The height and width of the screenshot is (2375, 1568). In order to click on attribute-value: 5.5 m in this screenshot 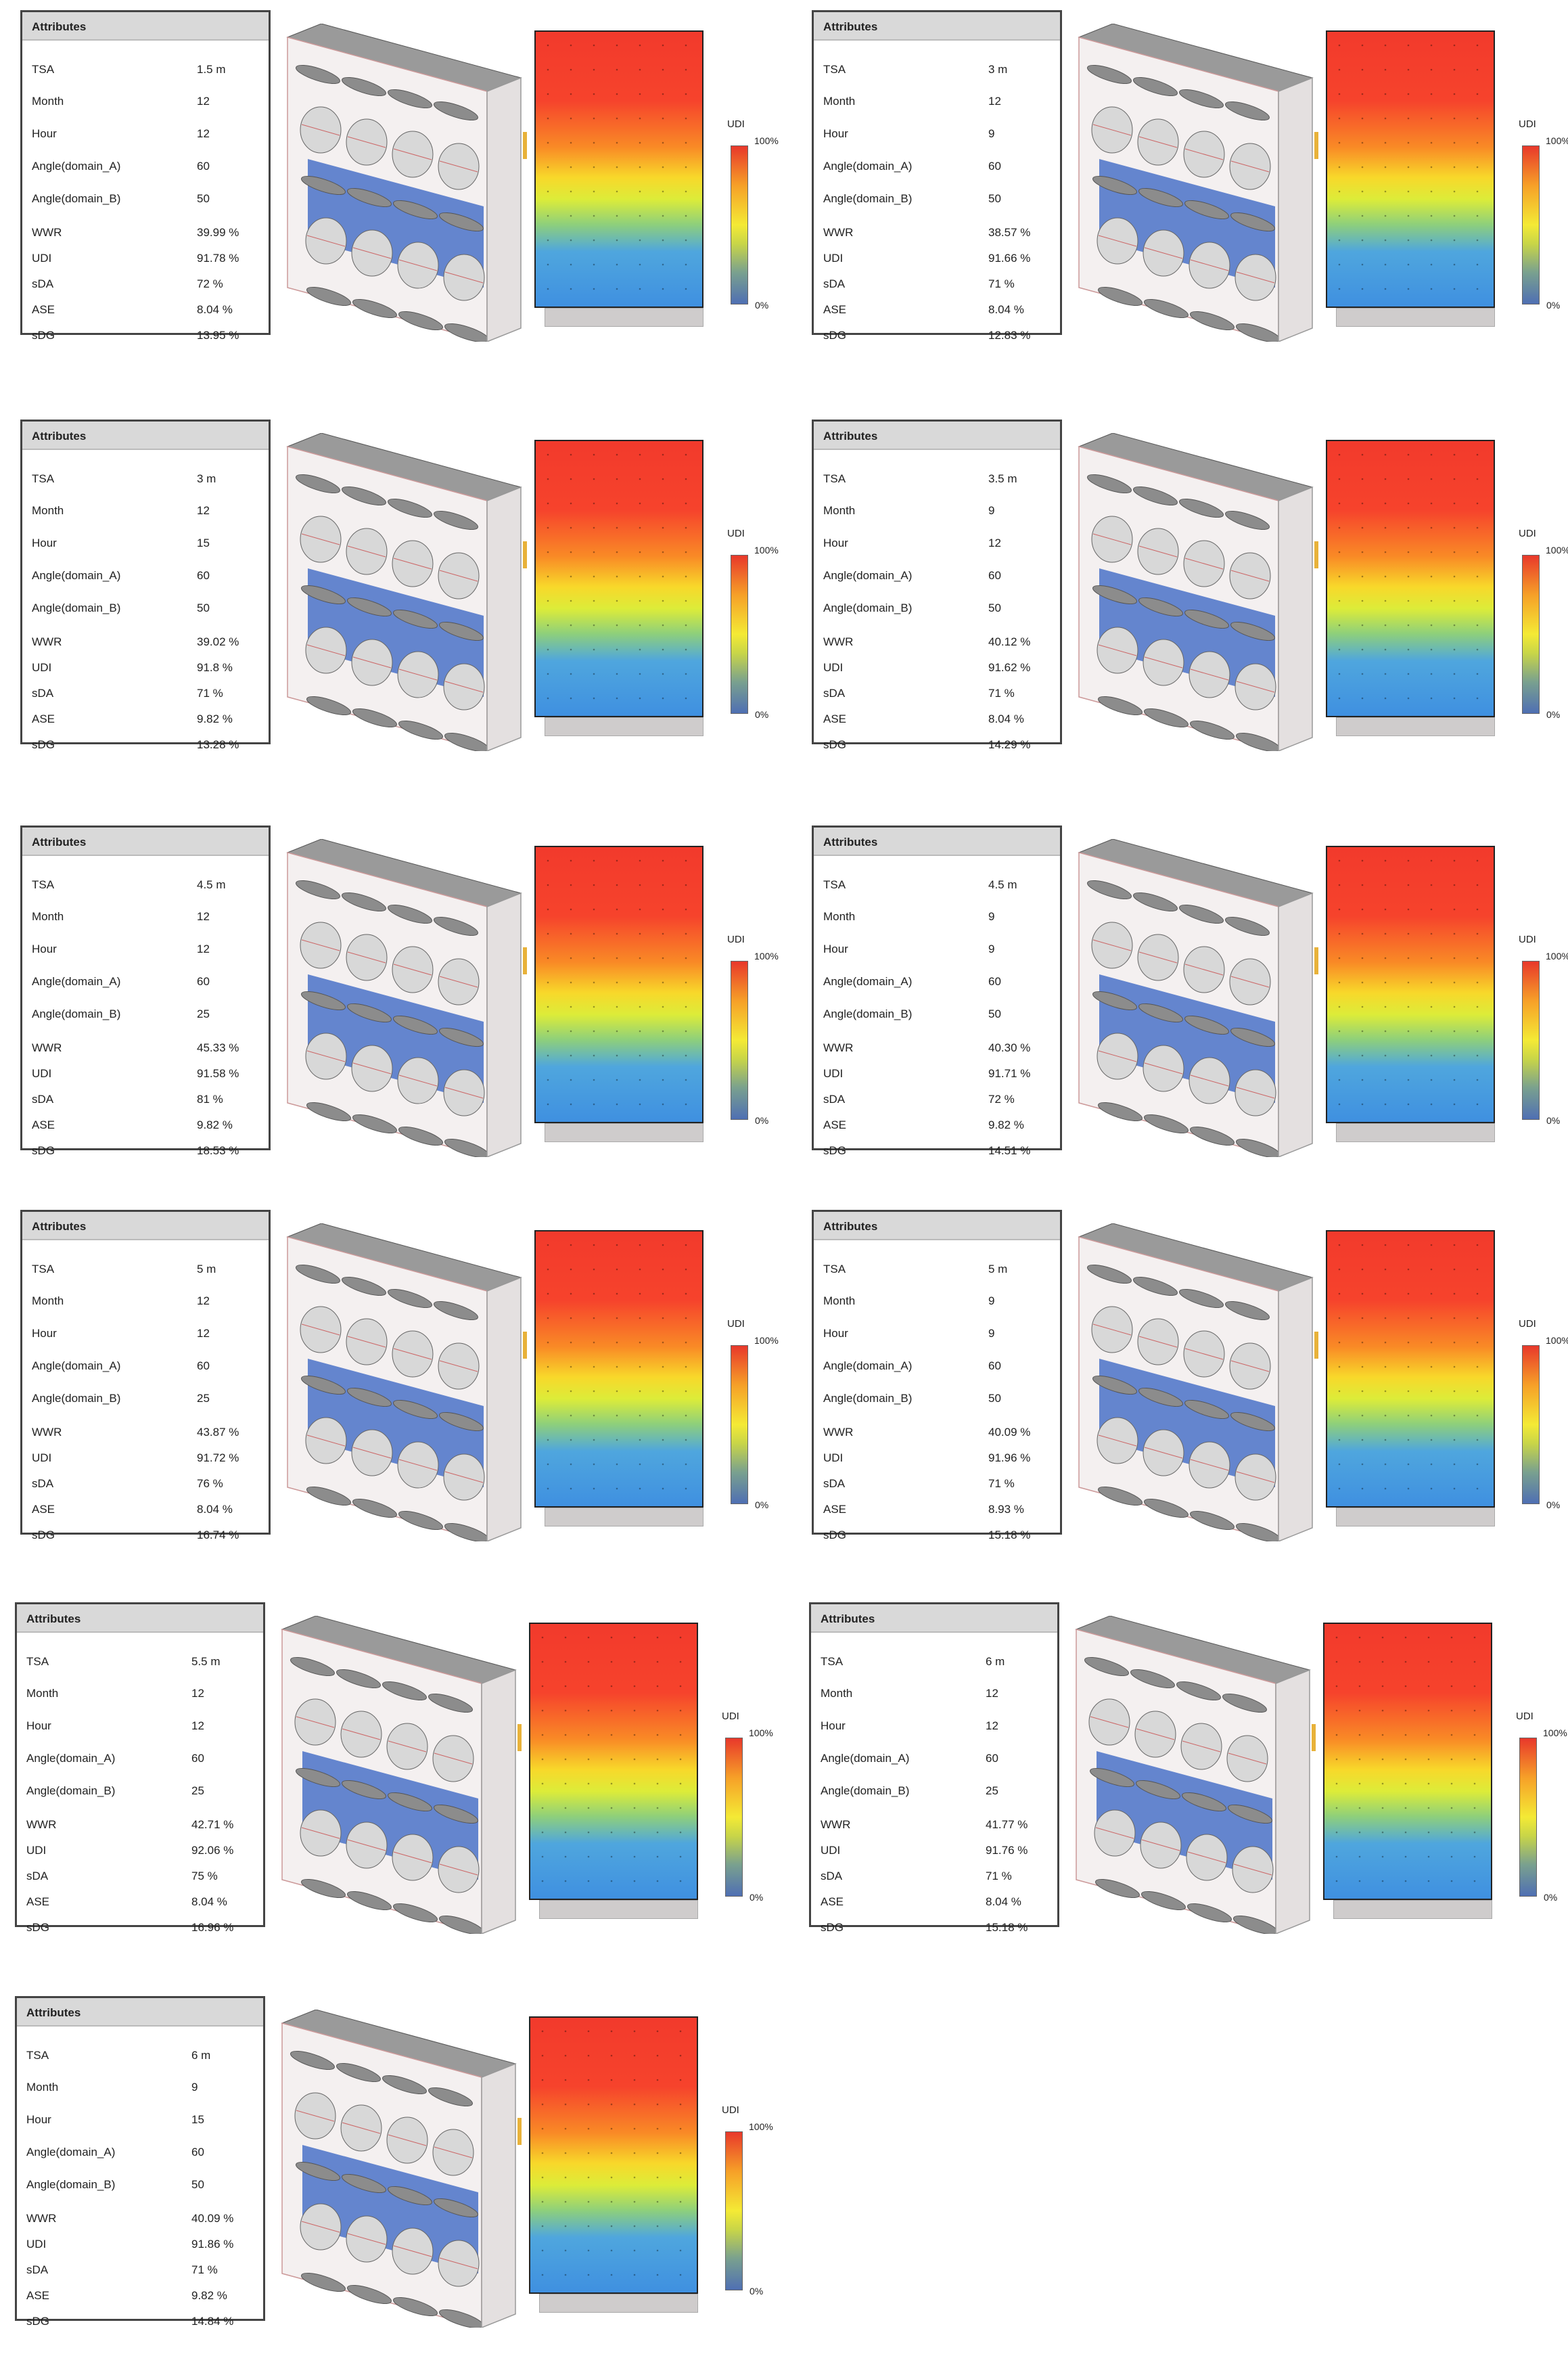, I will do `click(206, 1662)`.